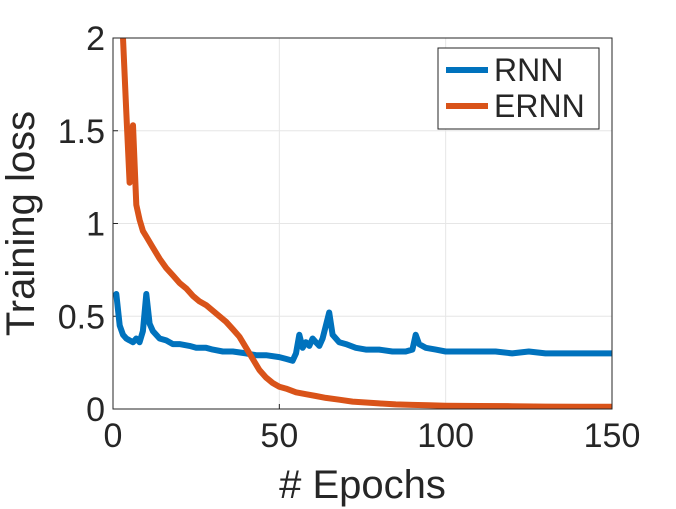 The height and width of the screenshot is (509, 676). I want to click on y-tick-label: 1.5, so click(81, 132).